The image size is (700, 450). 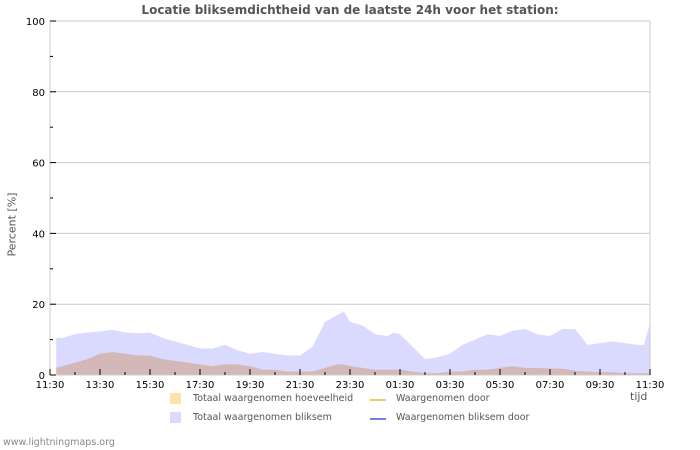 I want to click on legend-line-door, so click(x=378, y=400).